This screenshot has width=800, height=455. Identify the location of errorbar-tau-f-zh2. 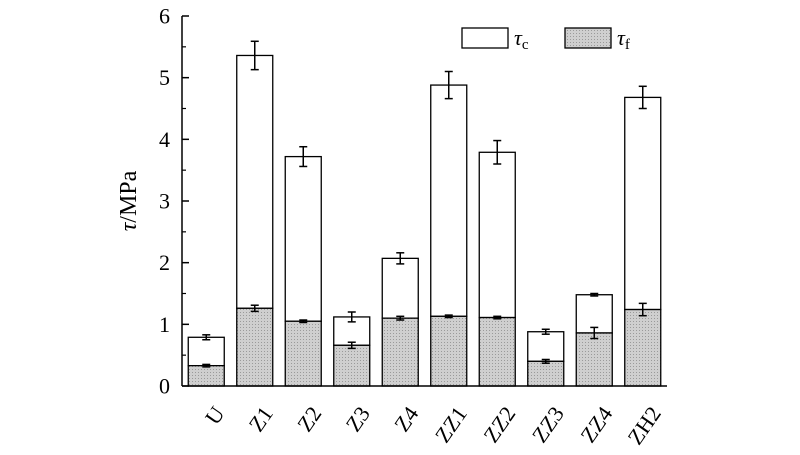
(642, 309).